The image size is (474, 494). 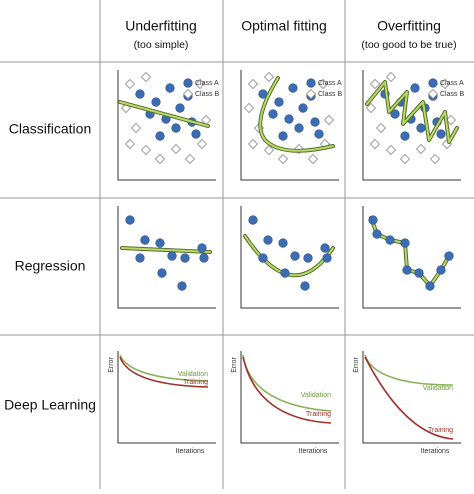 What do you see at coordinates (164, 368) in the screenshot?
I see `validation-curve` at bounding box center [164, 368].